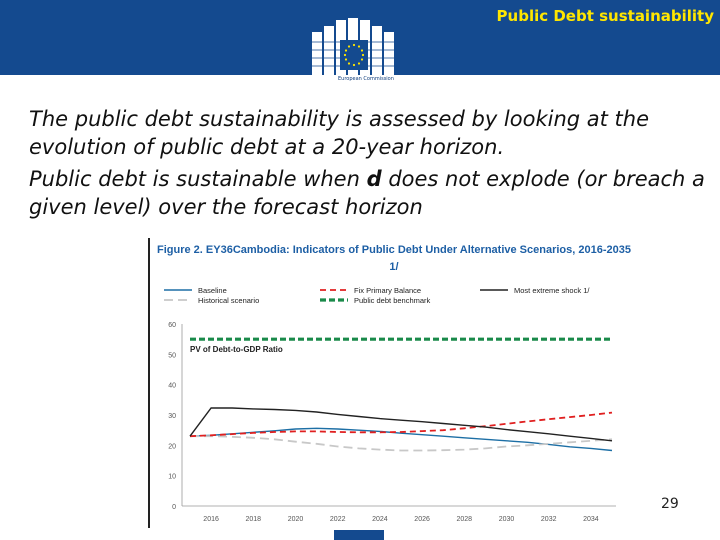 This screenshot has width=720, height=540. Describe the element at coordinates (392, 300) in the screenshot. I see `legend-label: Public debt benchmark` at that location.